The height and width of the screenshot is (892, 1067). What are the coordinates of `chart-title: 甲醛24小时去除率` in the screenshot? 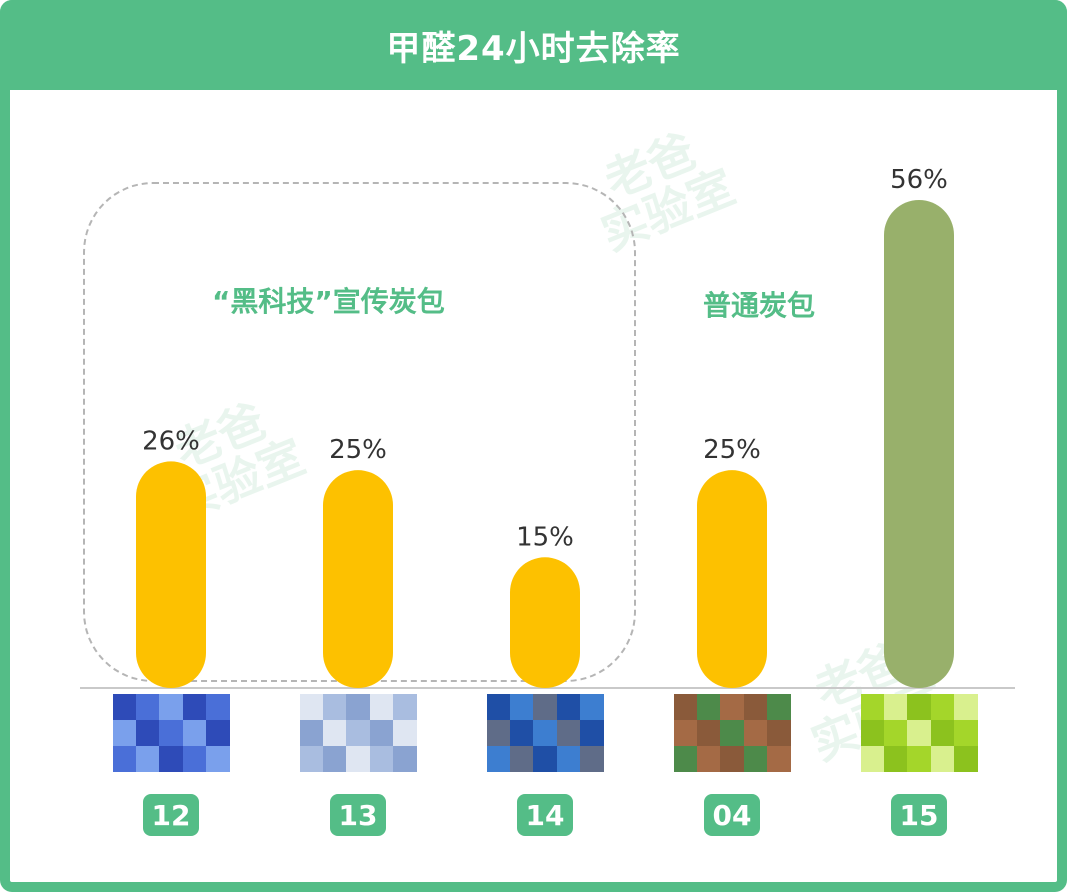 It's located at (533, 48).